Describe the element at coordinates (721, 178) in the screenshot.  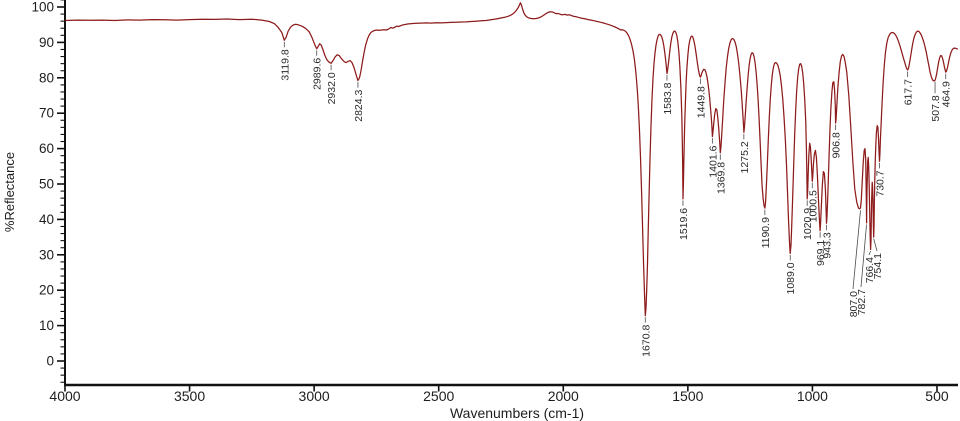
I see `peak-label: 1369.8` at that location.